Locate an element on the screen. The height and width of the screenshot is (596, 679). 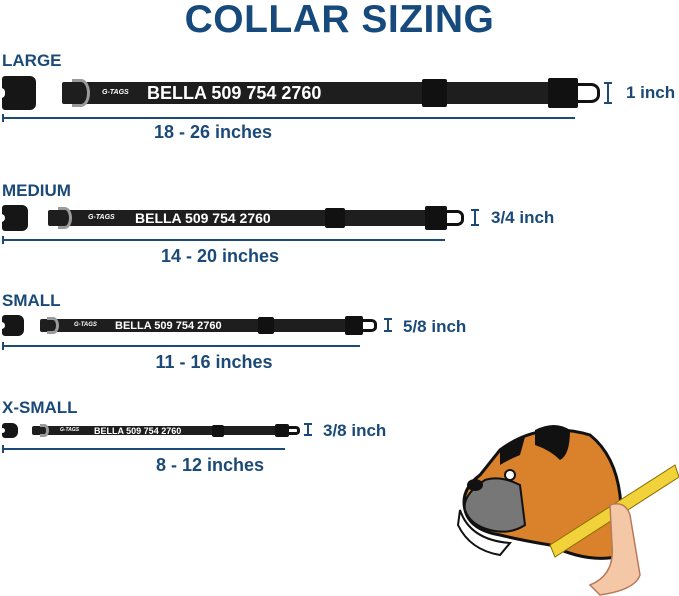
collar-xsmall: G-TAGS BELLA 509 754 2760 is located at coordinates (150, 430).